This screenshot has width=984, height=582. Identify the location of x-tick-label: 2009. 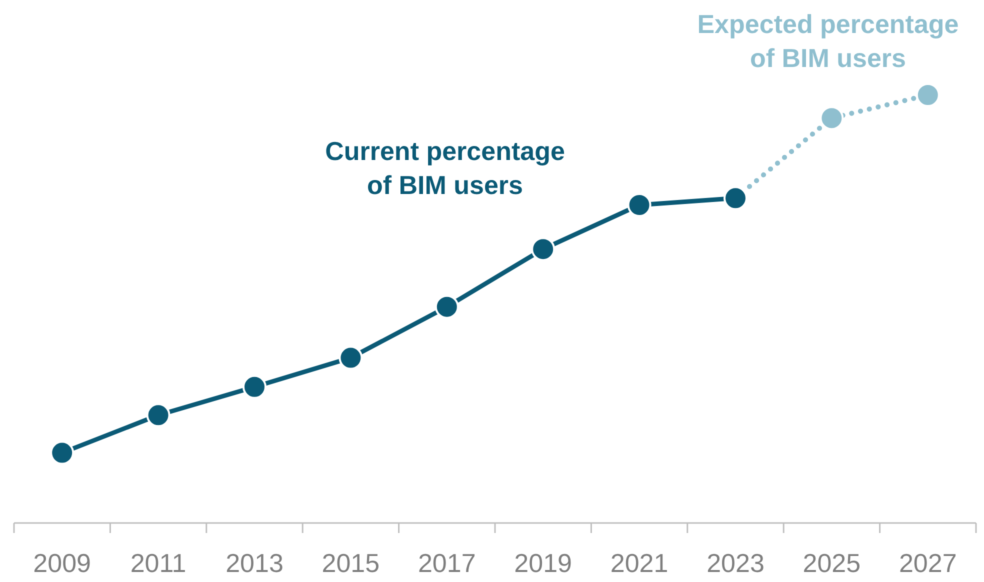
(62, 563).